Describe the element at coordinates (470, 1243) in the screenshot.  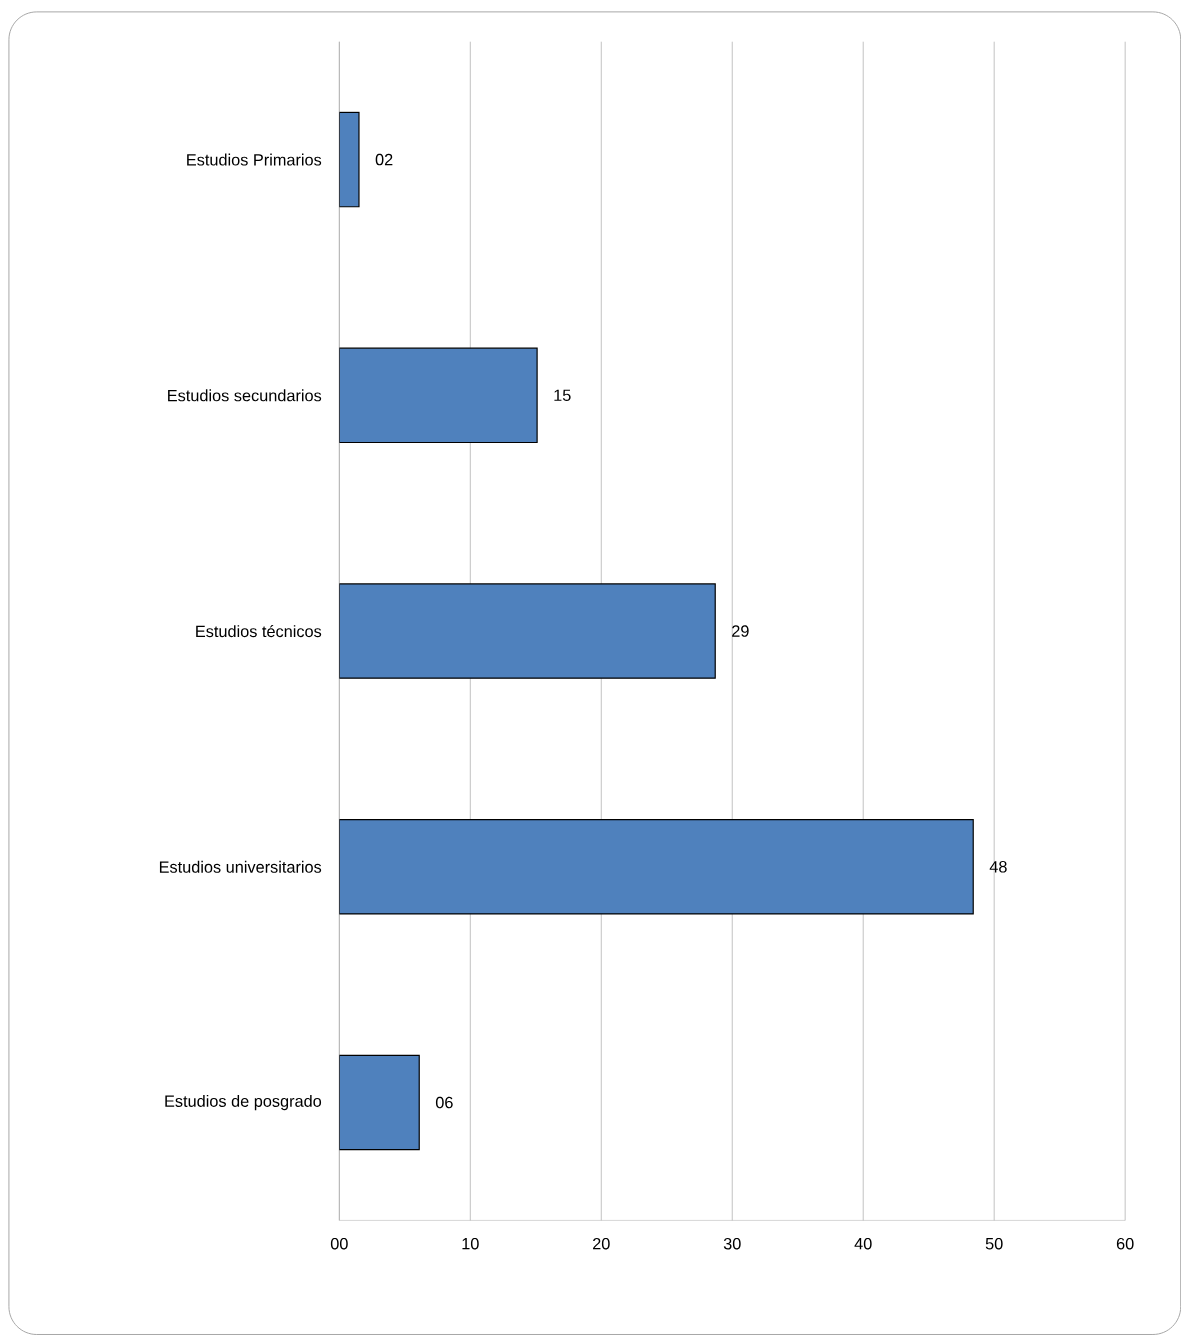
I see `x-tick-label: 10` at that location.